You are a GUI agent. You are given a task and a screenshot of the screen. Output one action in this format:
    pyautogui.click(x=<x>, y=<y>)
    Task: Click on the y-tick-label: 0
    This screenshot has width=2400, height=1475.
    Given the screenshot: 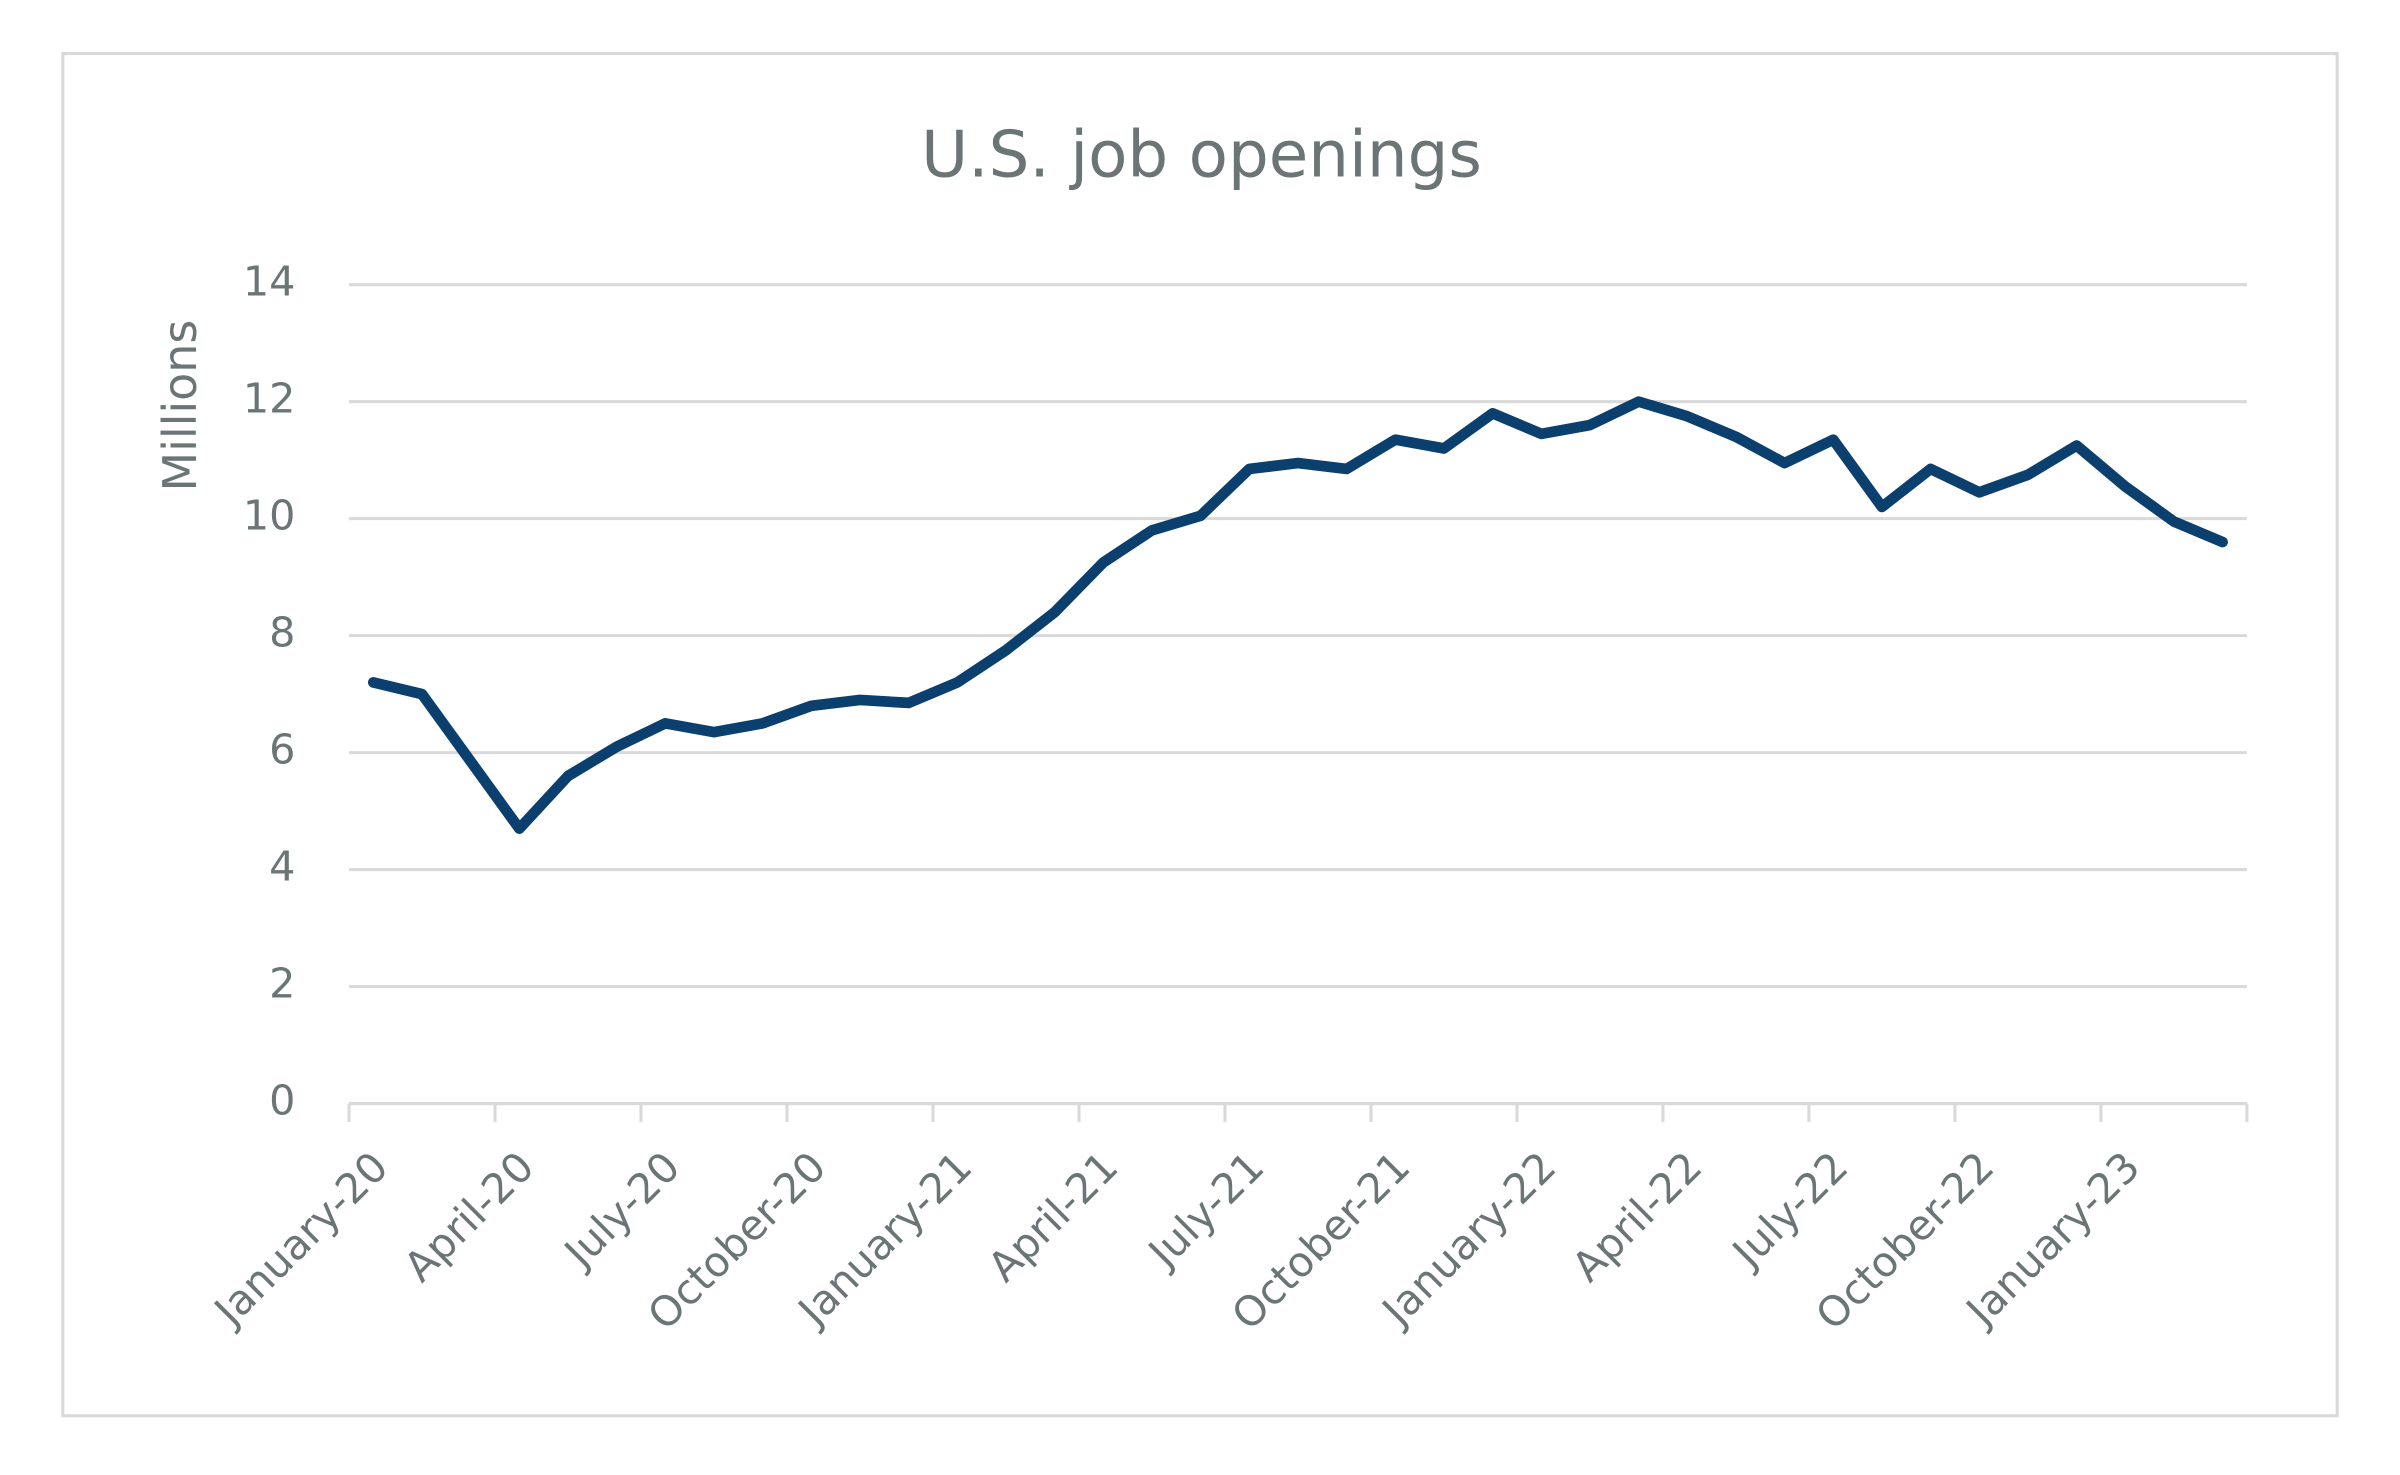 What is the action you would take?
    pyautogui.click(x=282, y=1101)
    